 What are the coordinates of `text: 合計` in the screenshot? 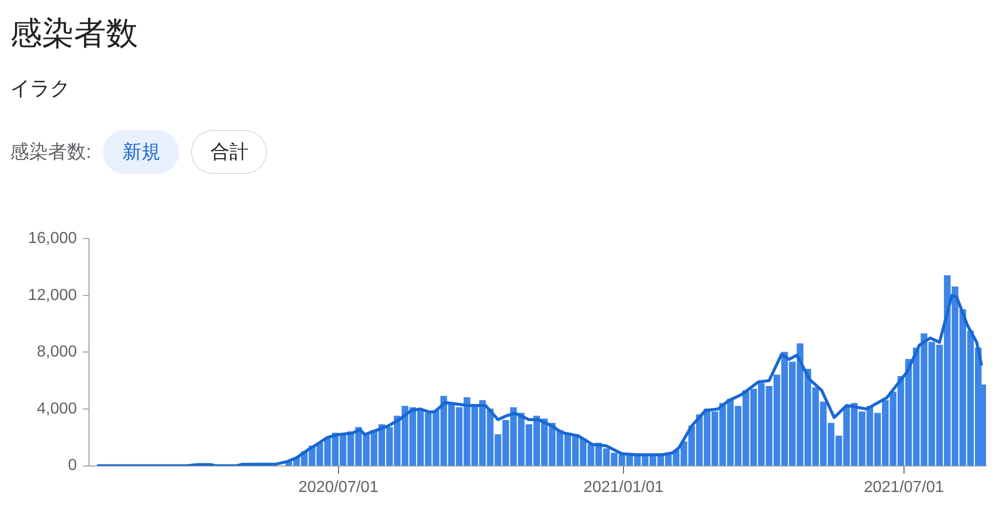 It's located at (229, 152).